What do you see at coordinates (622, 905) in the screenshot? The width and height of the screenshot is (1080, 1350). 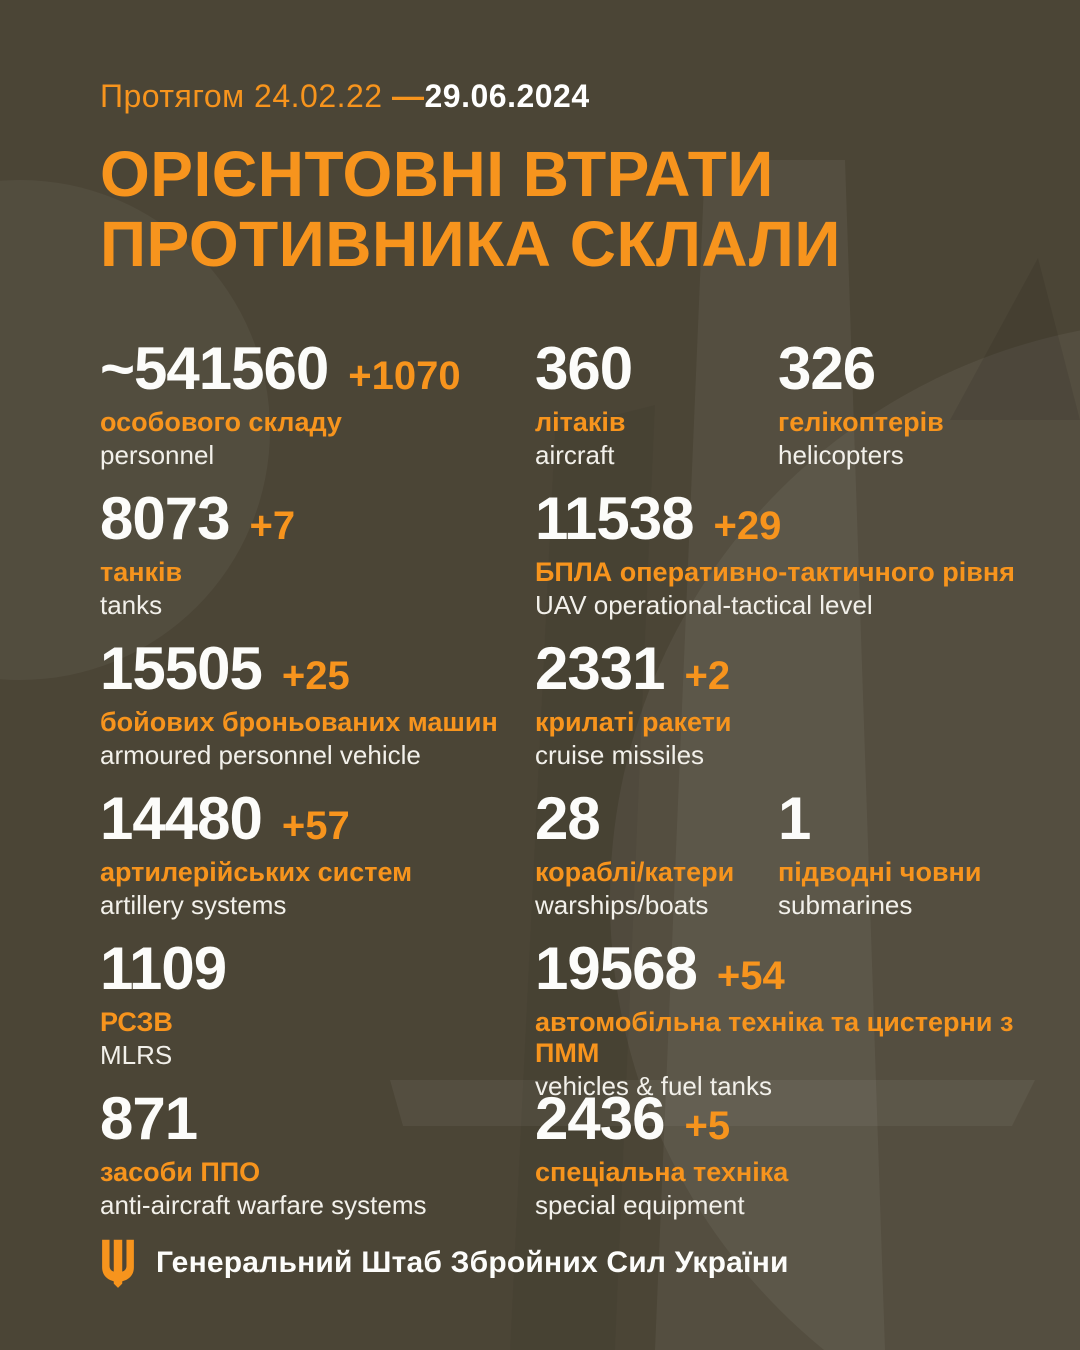 I see `stat-label-en: warships/boats` at bounding box center [622, 905].